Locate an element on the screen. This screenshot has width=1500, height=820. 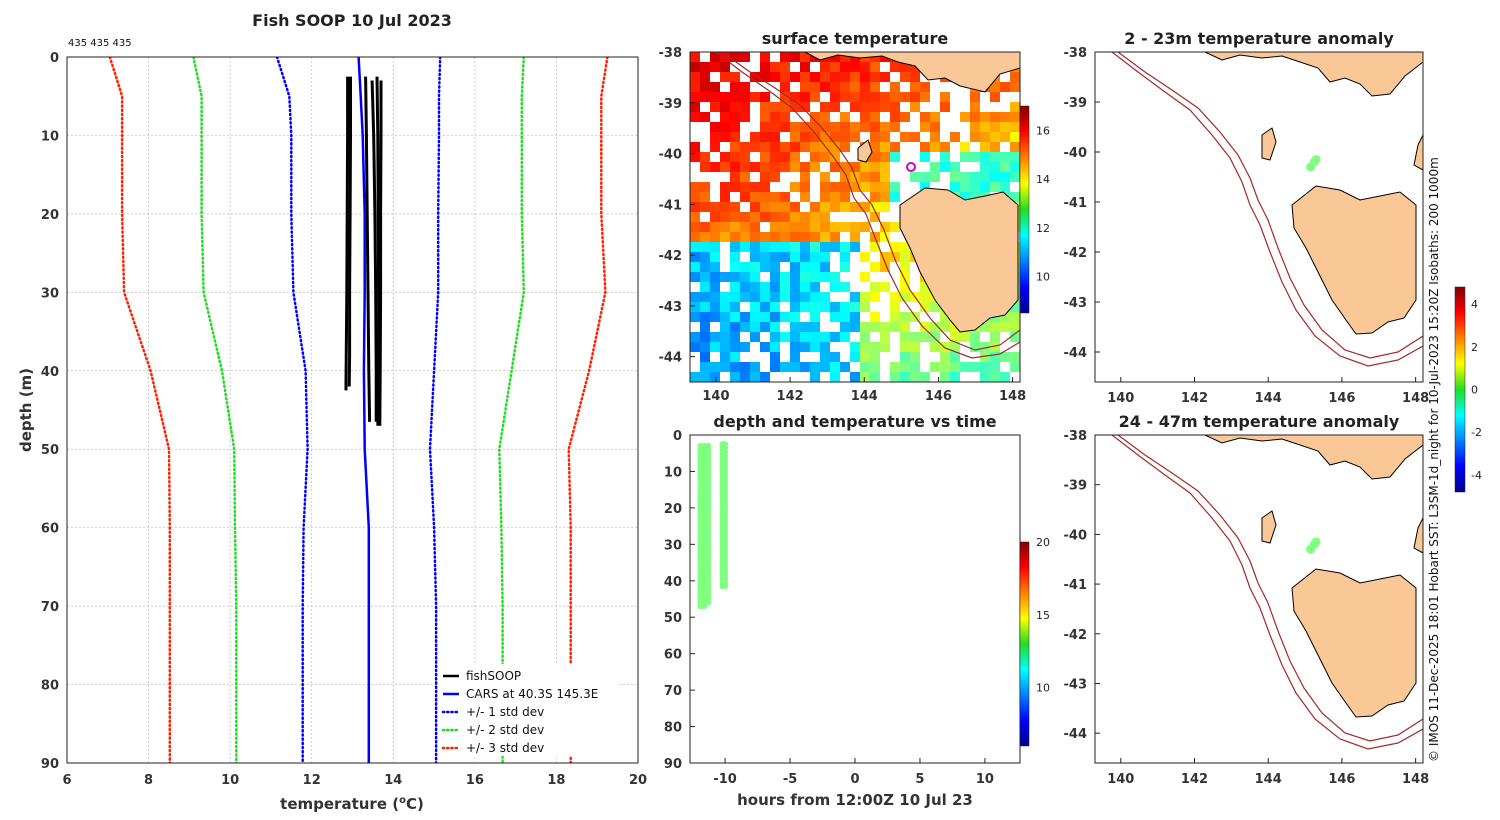
anomaly-ytick: -43 is located at coordinates (1076, 684).